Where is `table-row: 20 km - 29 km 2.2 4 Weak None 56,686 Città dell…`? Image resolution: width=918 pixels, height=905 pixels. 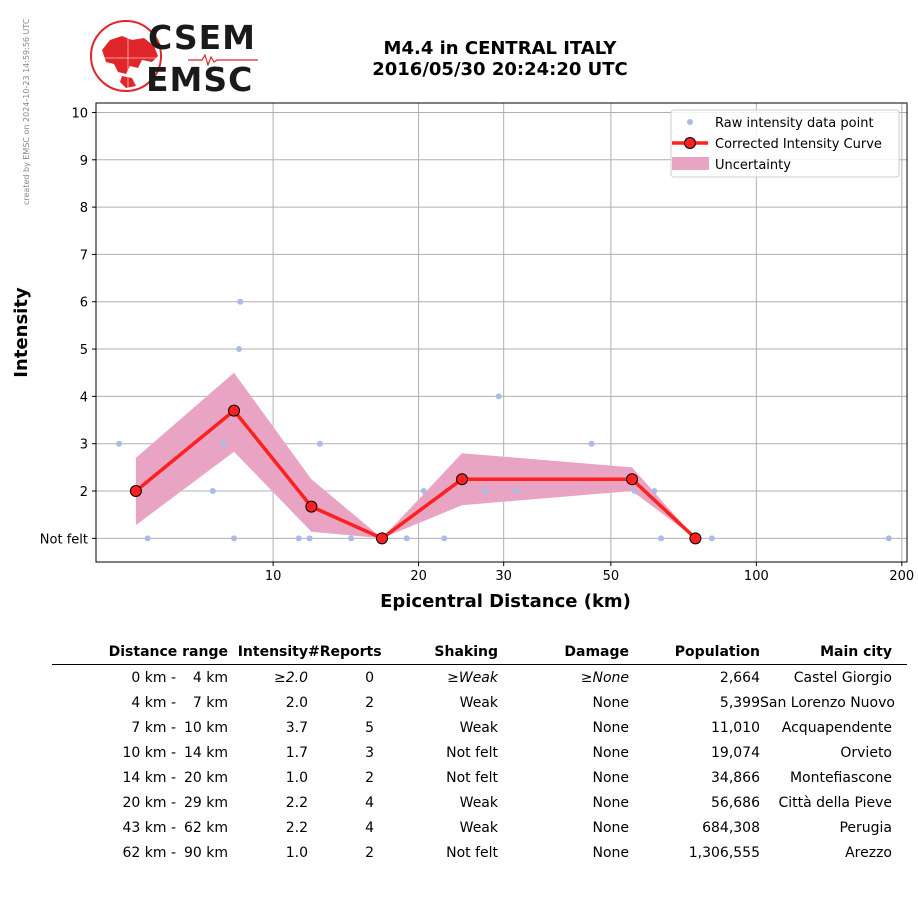 table-row: 20 km - 29 km 2.2 4 Weak None 56,686 Città dell… is located at coordinates (479, 802).